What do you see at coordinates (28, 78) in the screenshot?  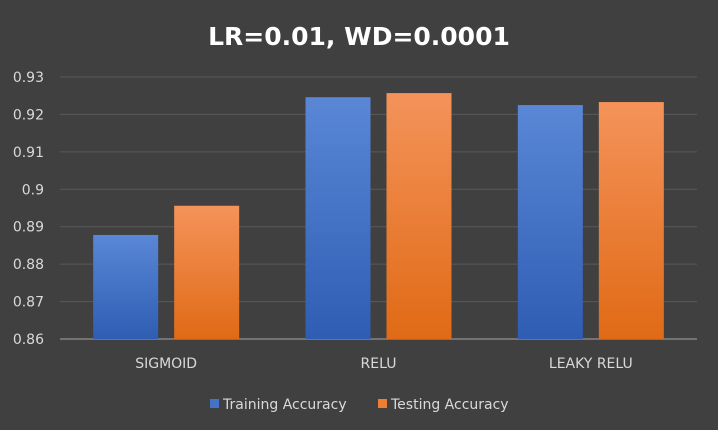 I see `y-tick-label: 0.93` at bounding box center [28, 78].